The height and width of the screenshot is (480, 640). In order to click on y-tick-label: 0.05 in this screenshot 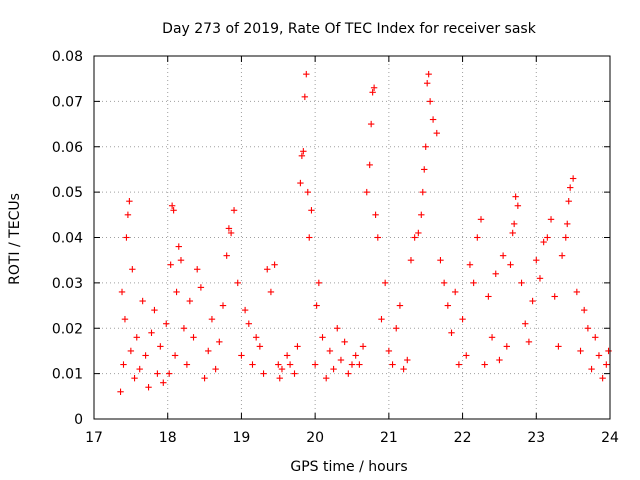, I will do `click(67, 193)`.